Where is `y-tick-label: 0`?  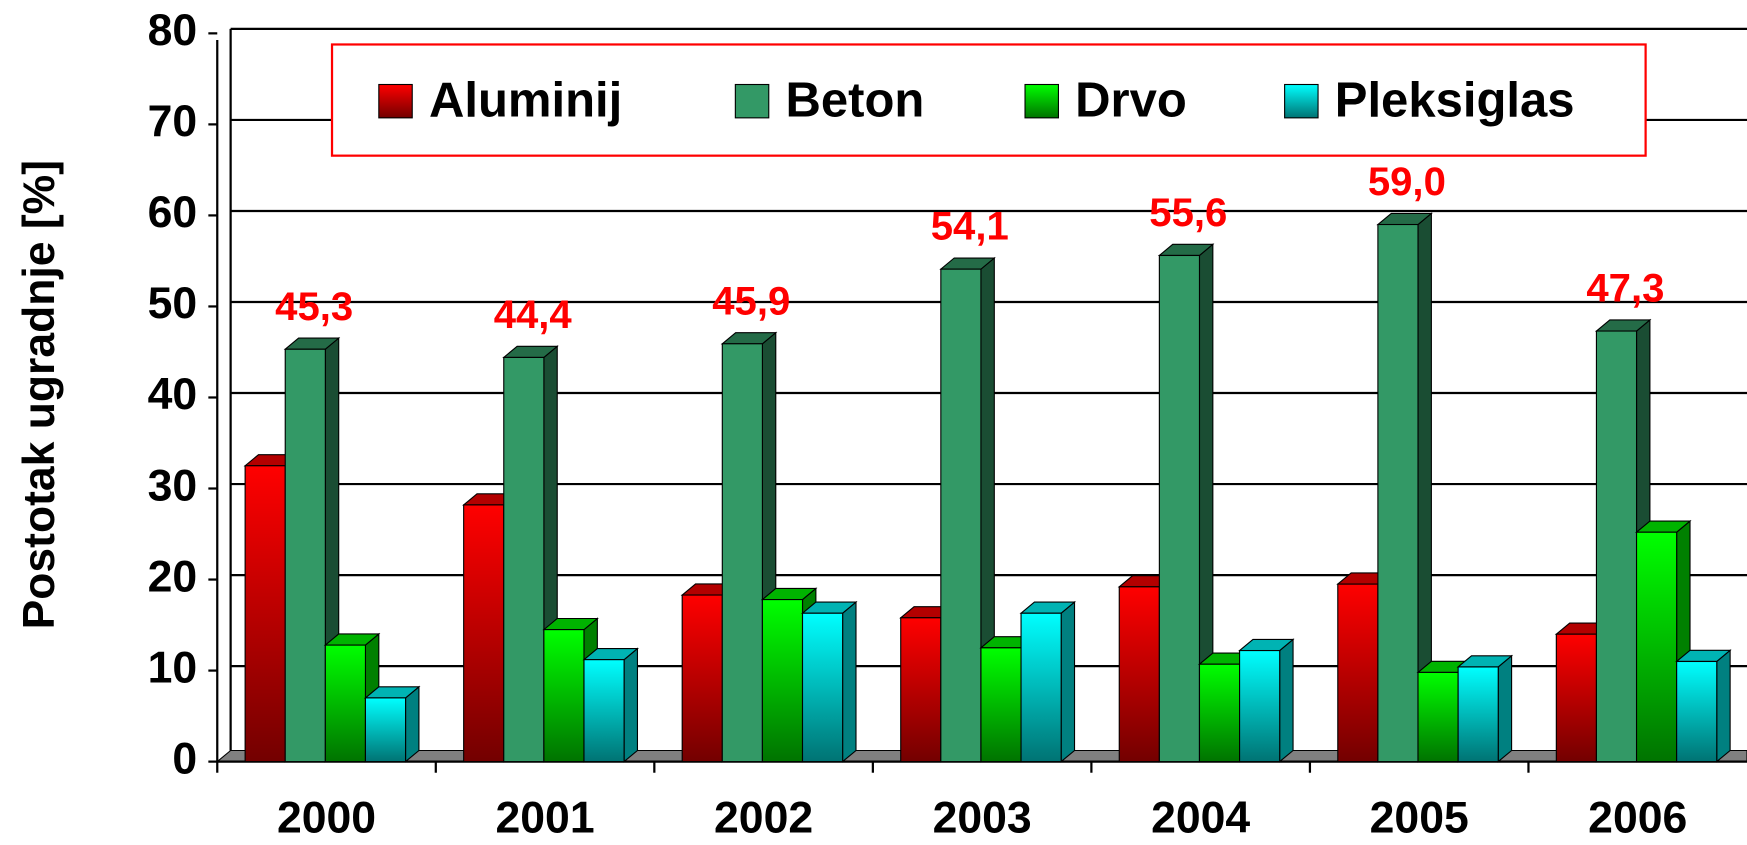
y-tick-label: 0 is located at coordinates (184, 758).